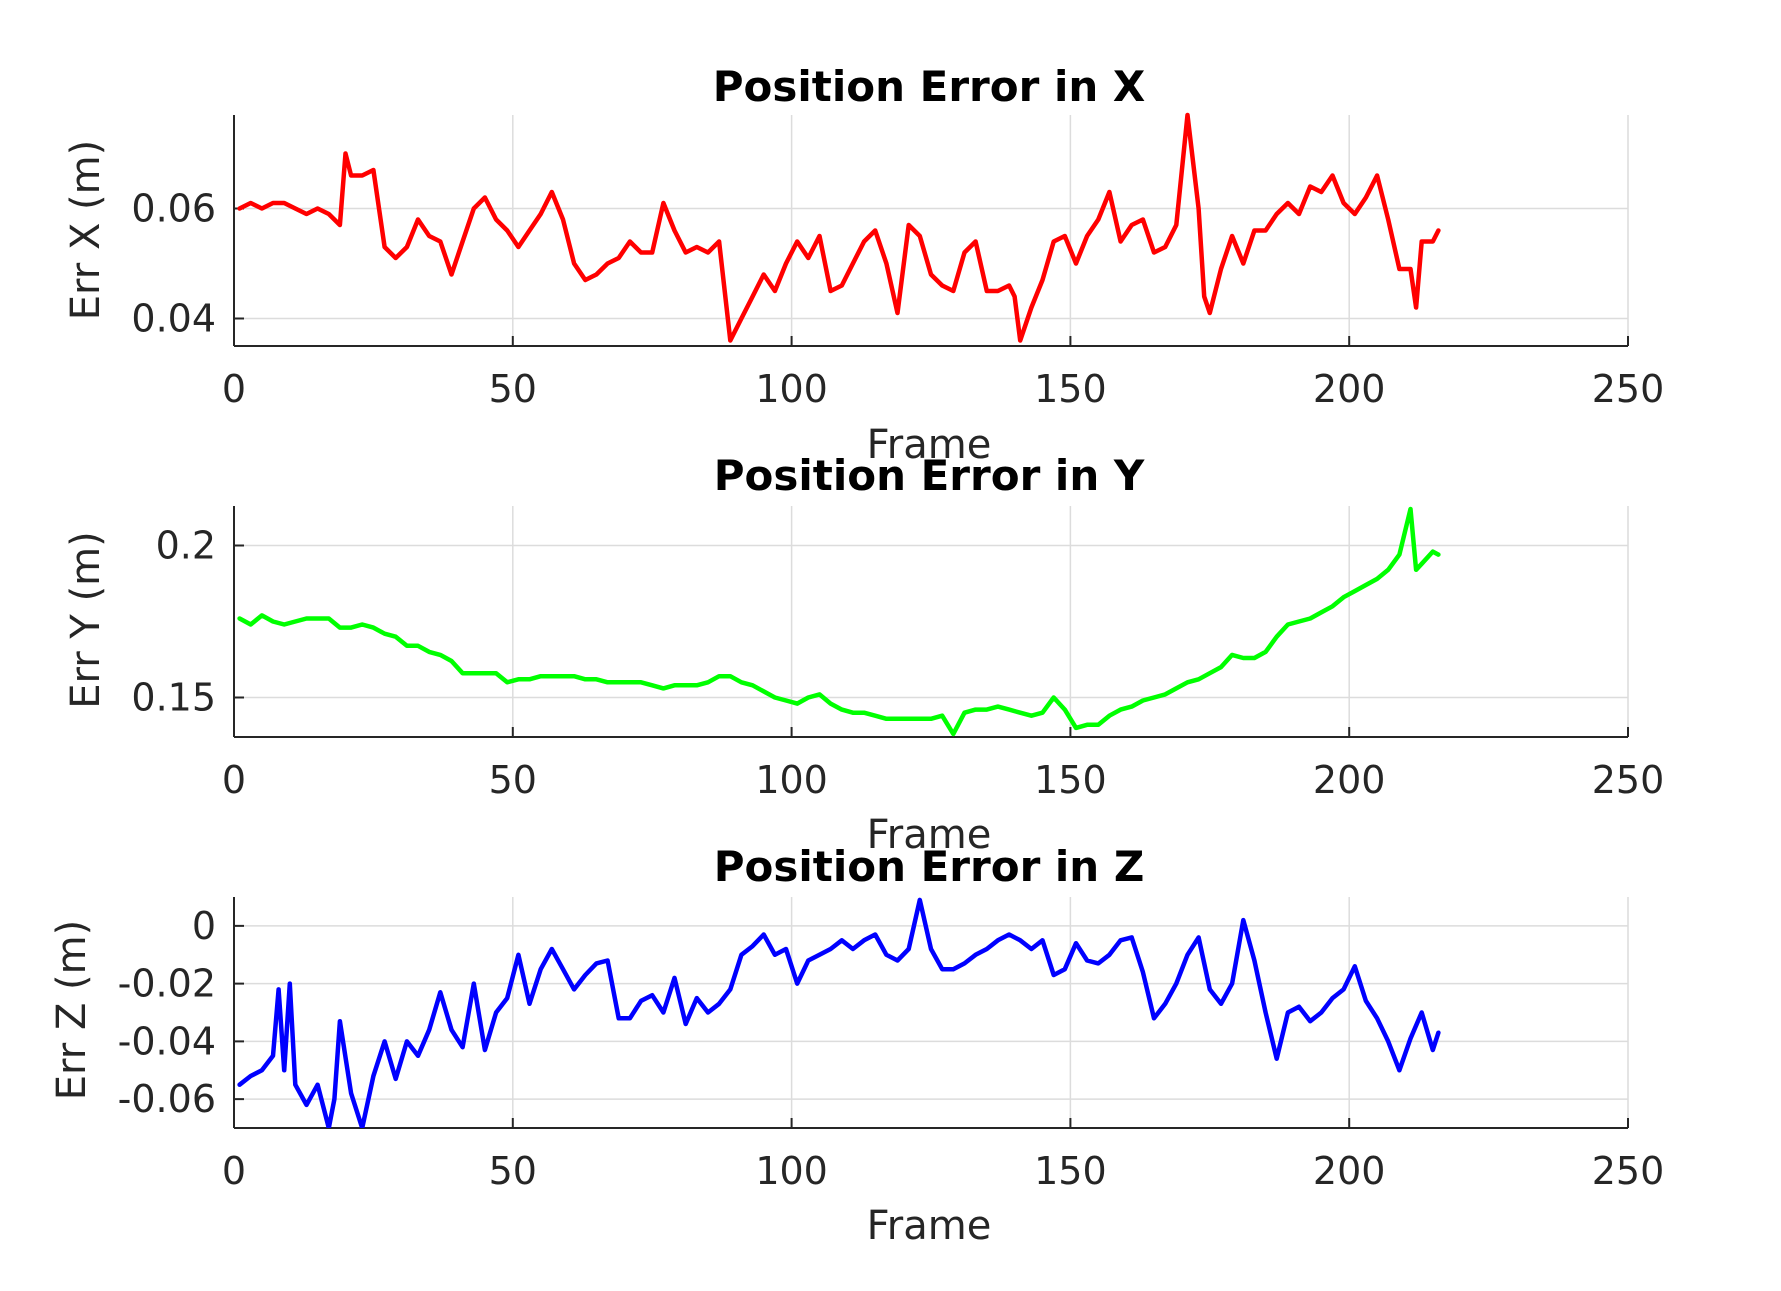 Image resolution: width=1781 pixels, height=1291 pixels. Describe the element at coordinates (173, 697) in the screenshot. I see `subplot-y-ytick-label-0: 0.15` at that location.